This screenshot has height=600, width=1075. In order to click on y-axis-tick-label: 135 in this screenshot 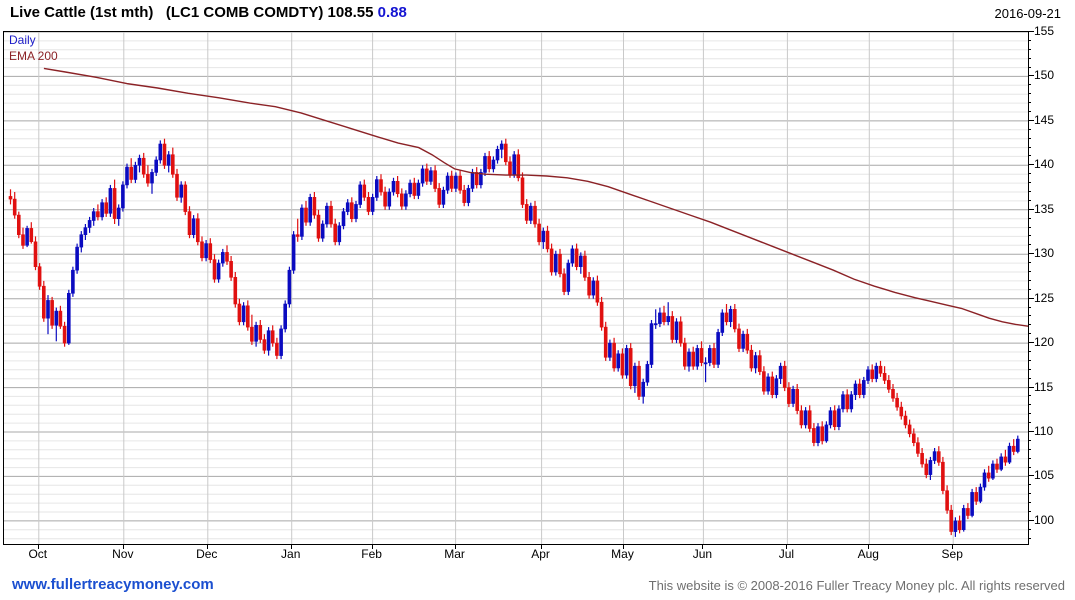, I will do `click(1044, 208)`.